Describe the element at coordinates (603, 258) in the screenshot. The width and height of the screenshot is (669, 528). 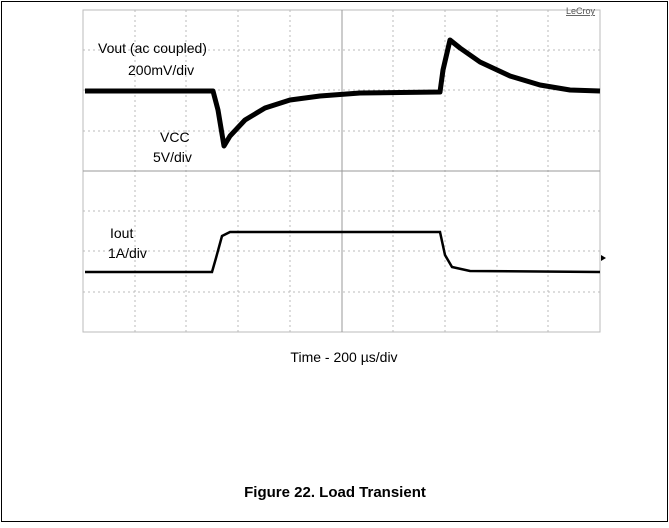
I see `trigger-marker` at that location.